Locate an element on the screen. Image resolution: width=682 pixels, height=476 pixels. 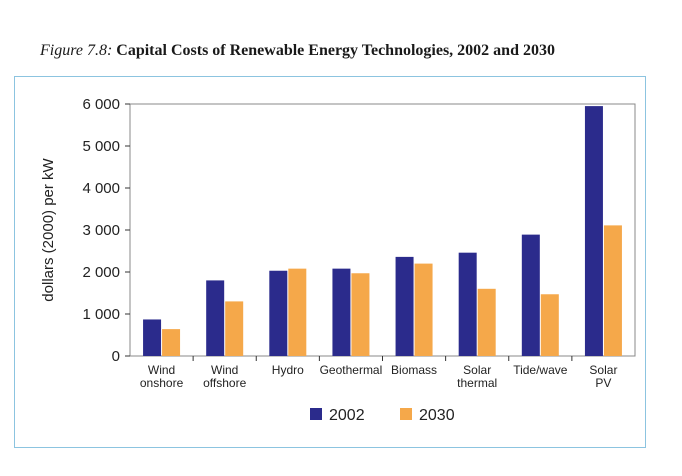
x-tick-label: Biomass is located at coordinates (414, 370).